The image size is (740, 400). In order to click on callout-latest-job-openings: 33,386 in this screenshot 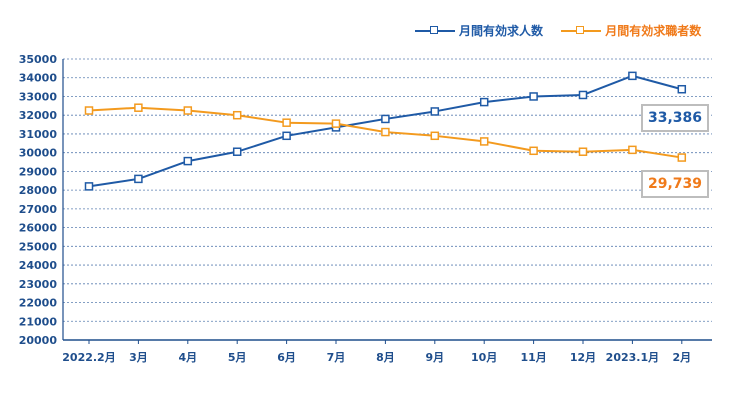, I will do `click(675, 118)`.